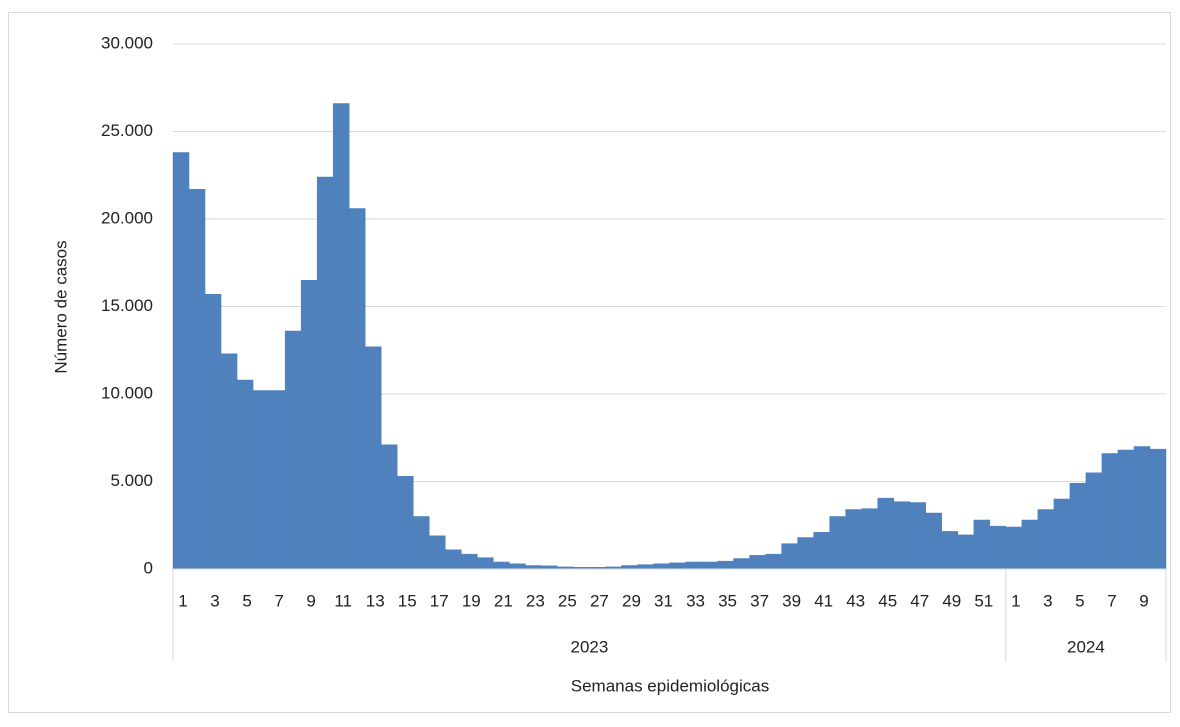  What do you see at coordinates (695, 600) in the screenshot?
I see `x-tick-label: 33` at bounding box center [695, 600].